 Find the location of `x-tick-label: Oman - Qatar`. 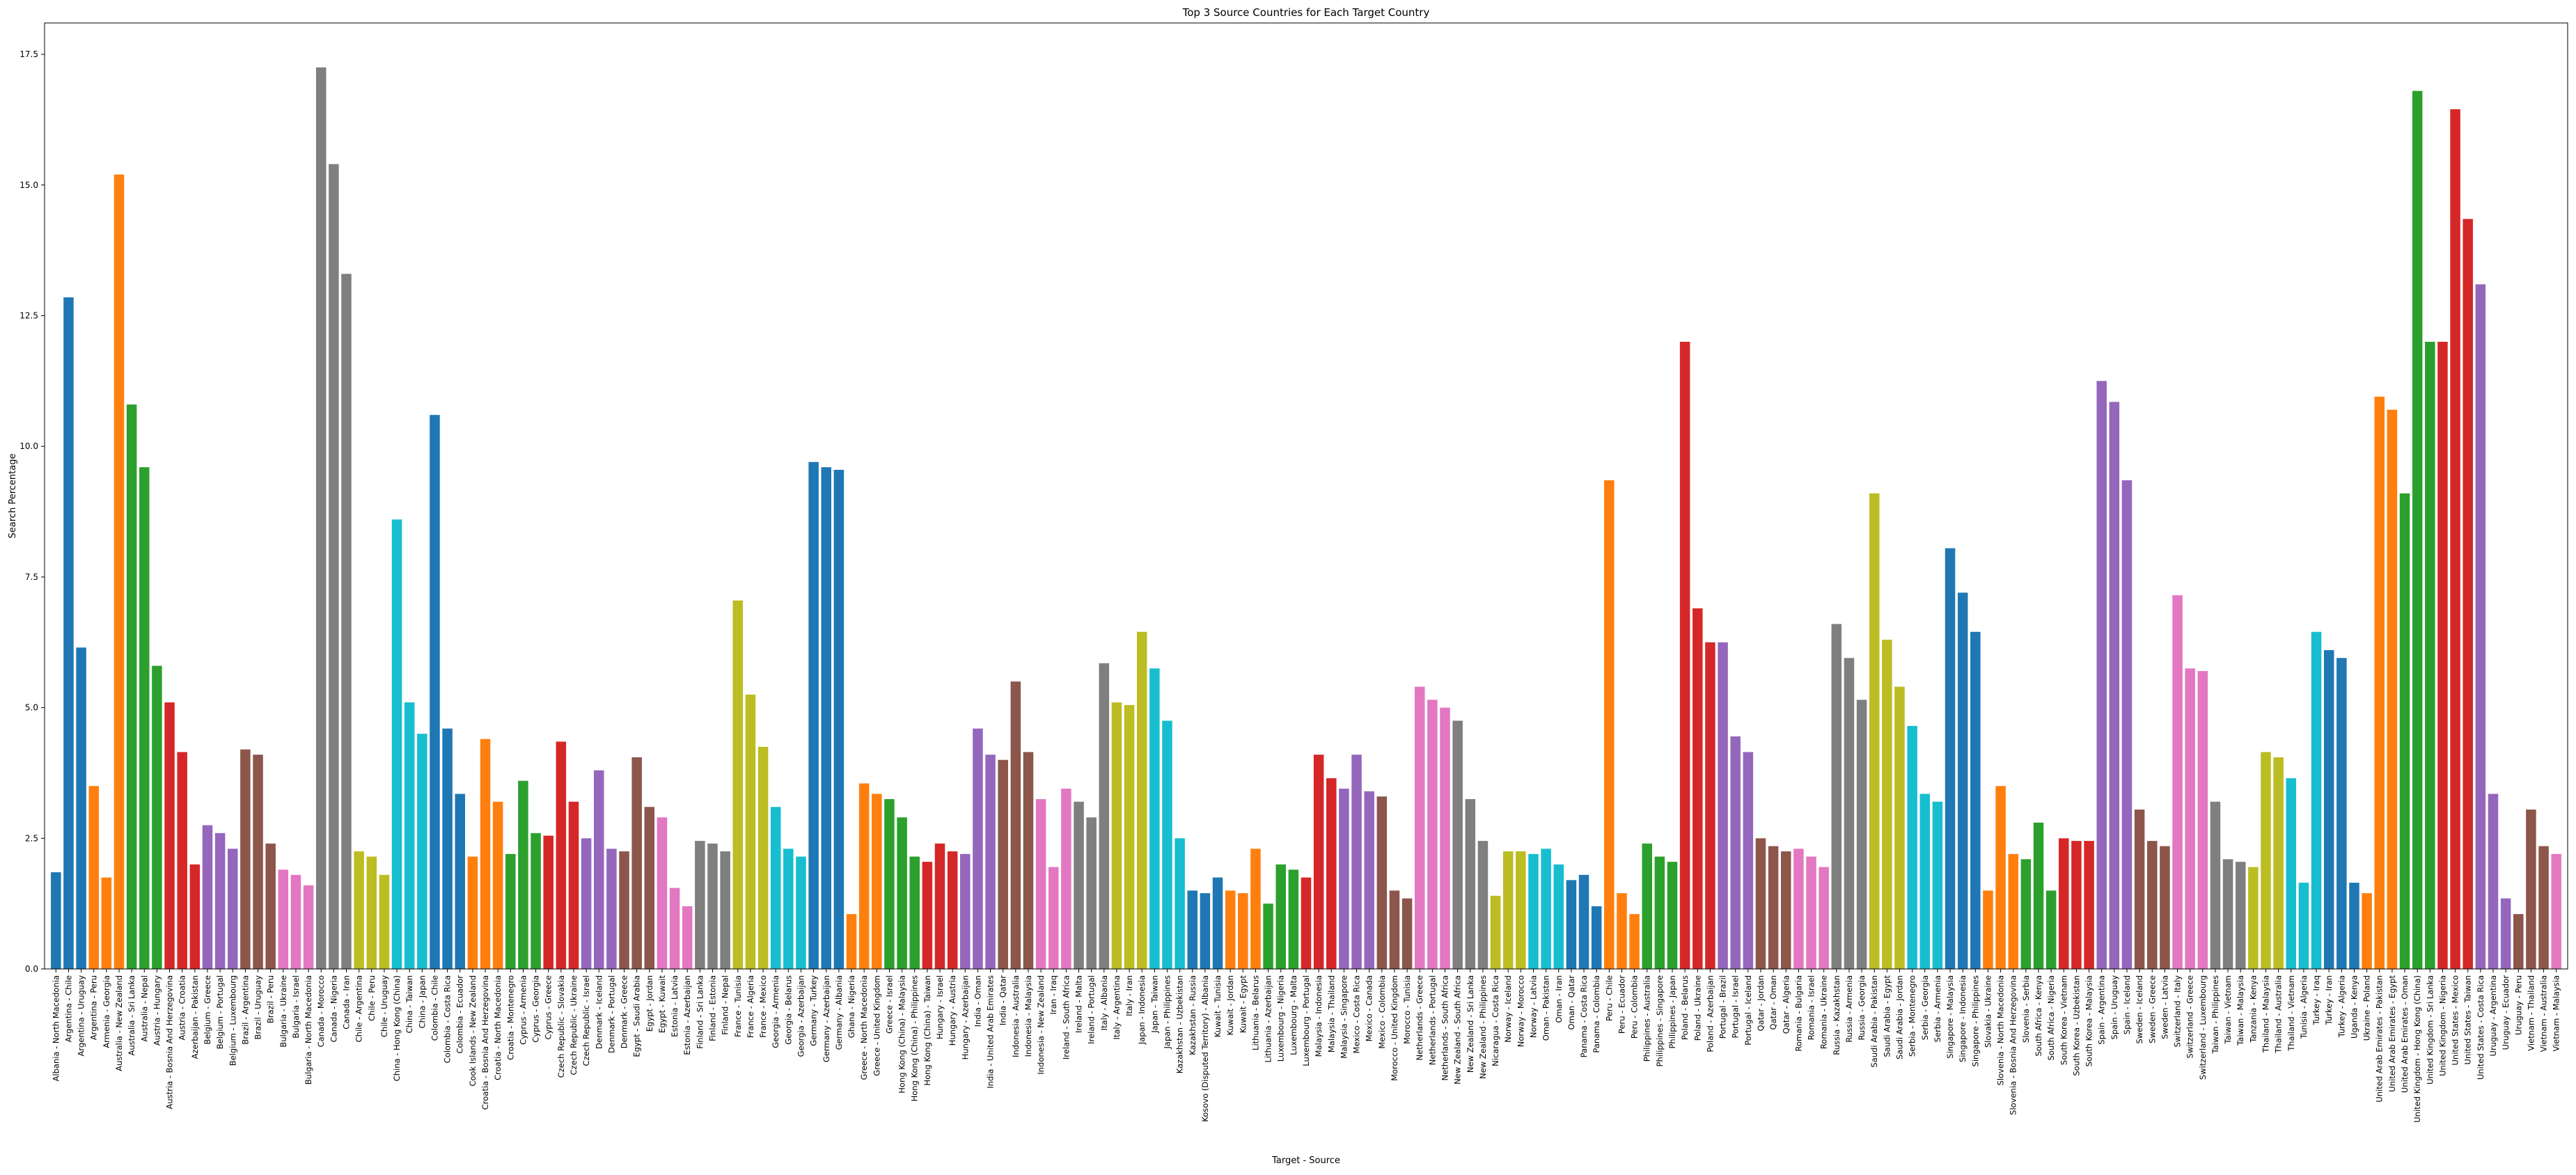

x-tick-label: Oman - Qatar is located at coordinates (1571, 1002).